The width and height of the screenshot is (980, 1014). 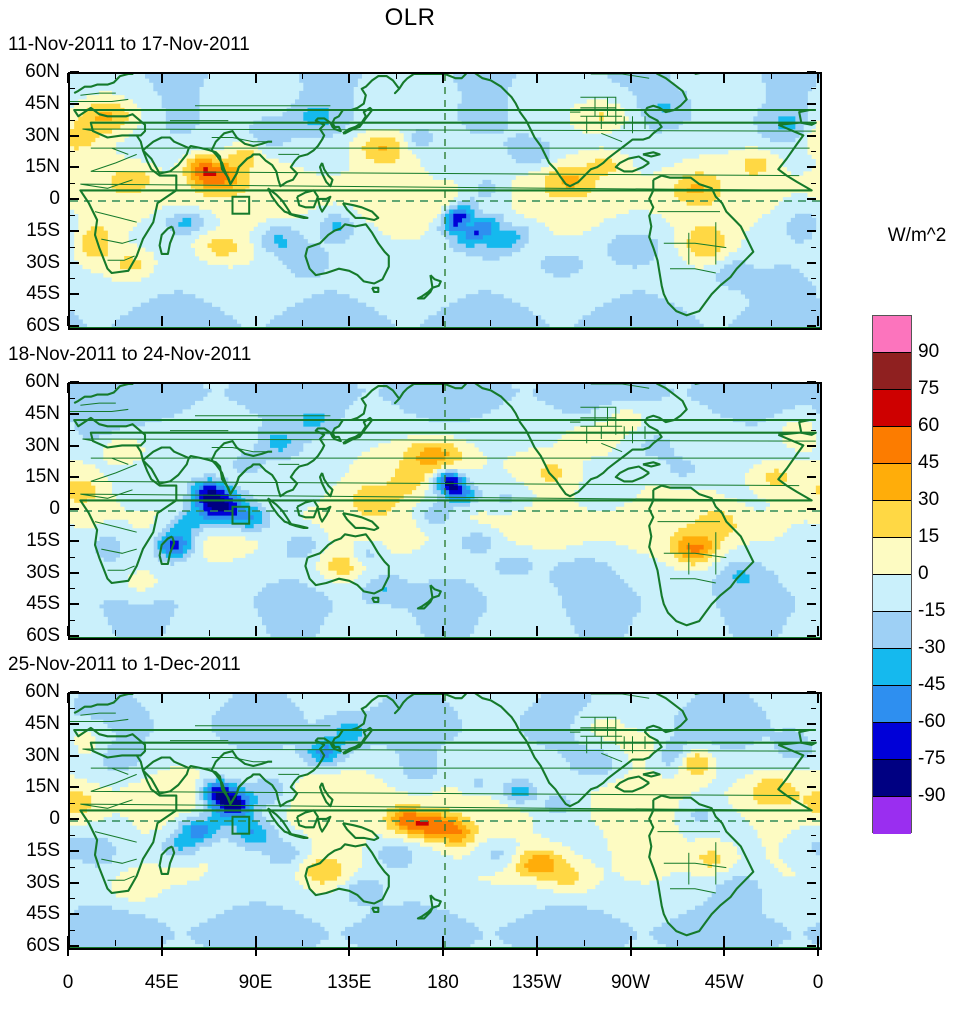 What do you see at coordinates (932, 721) in the screenshot?
I see `colorbar-tick: -60` at bounding box center [932, 721].